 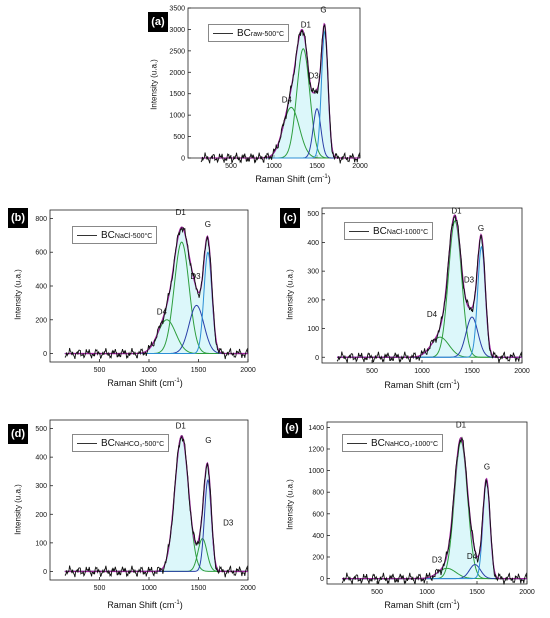 What do you see at coordinates (267, 34) in the screenshot?
I see `legend-sub: raw-500°C` at bounding box center [267, 34].